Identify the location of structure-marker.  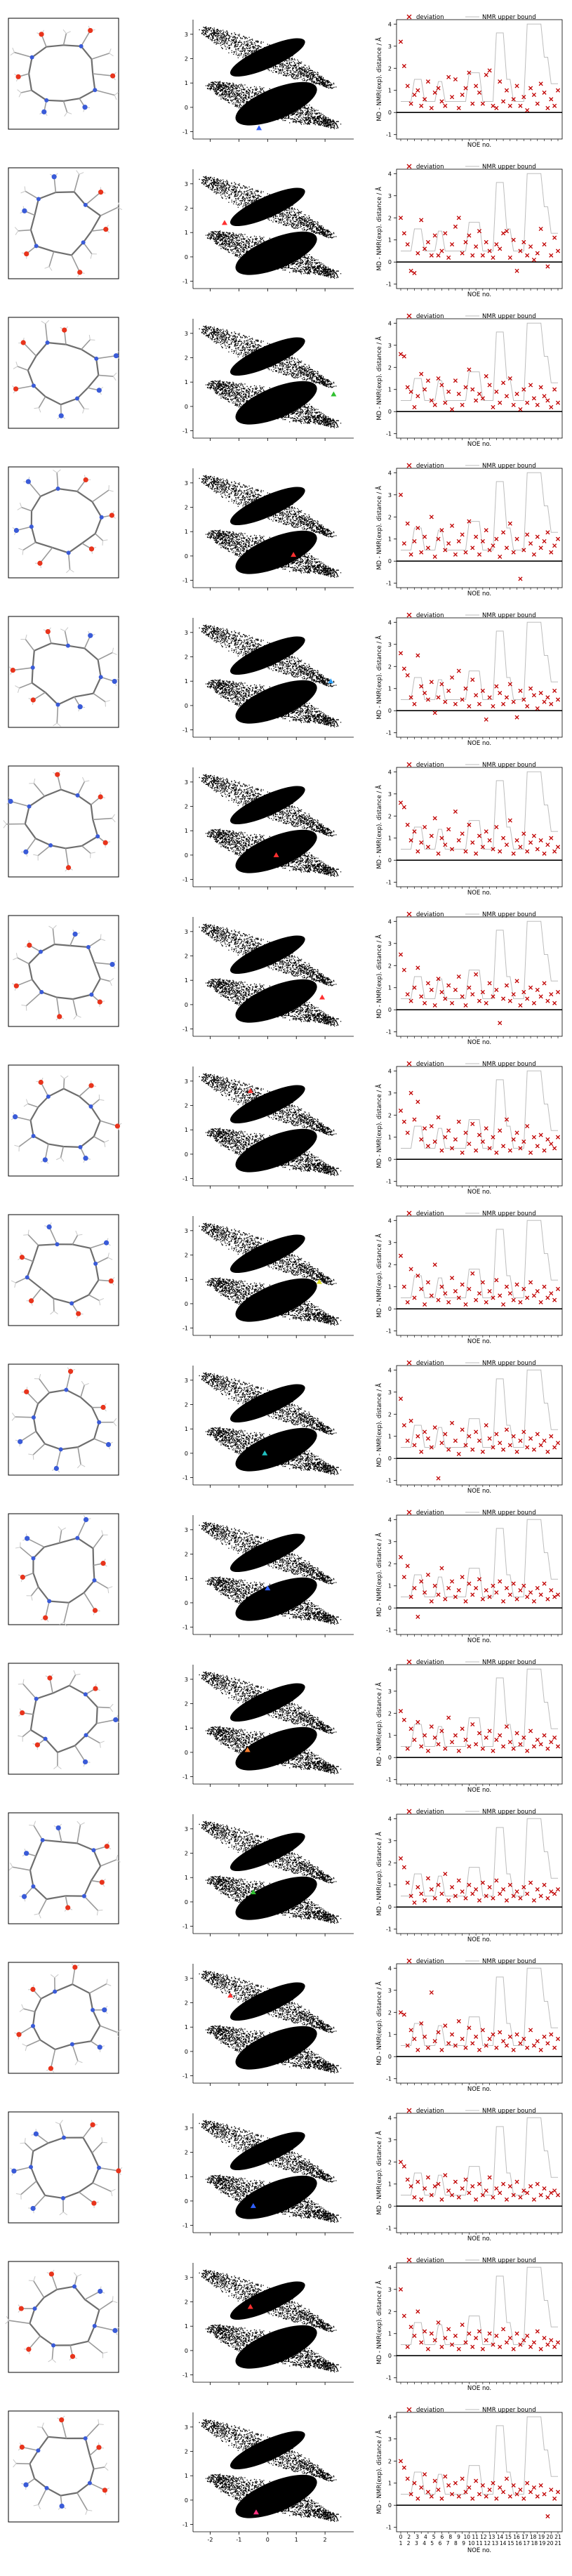
(250, 1090).